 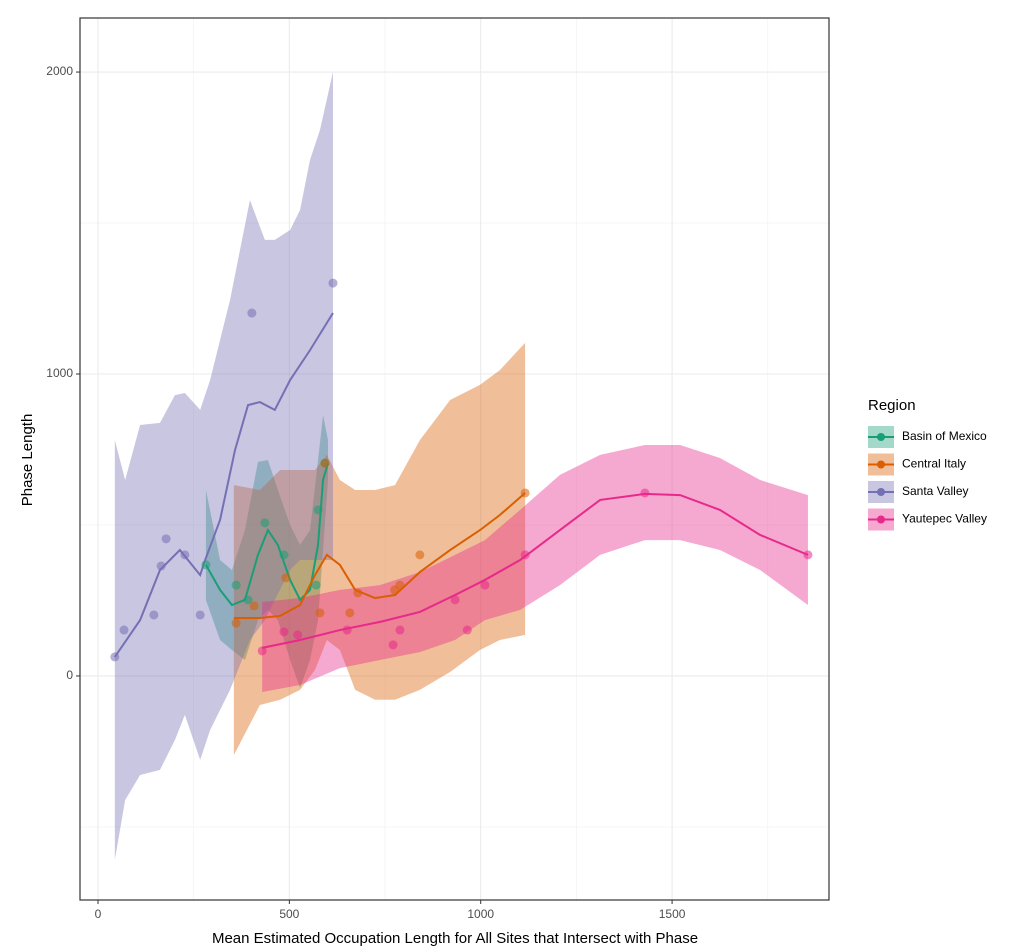 I want to click on x-tick-label: 1000, so click(x=480, y=914).